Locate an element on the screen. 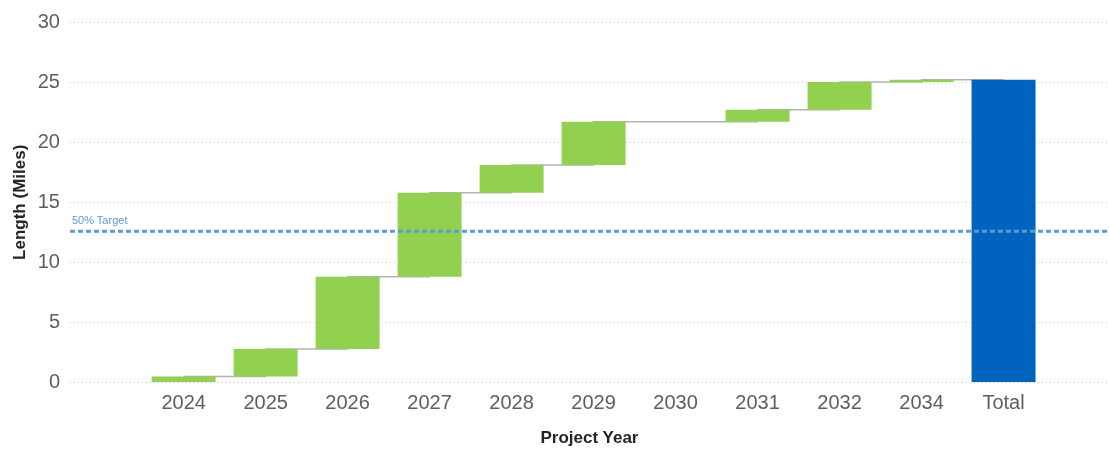  y-tick-label: 0 is located at coordinates (54, 381).